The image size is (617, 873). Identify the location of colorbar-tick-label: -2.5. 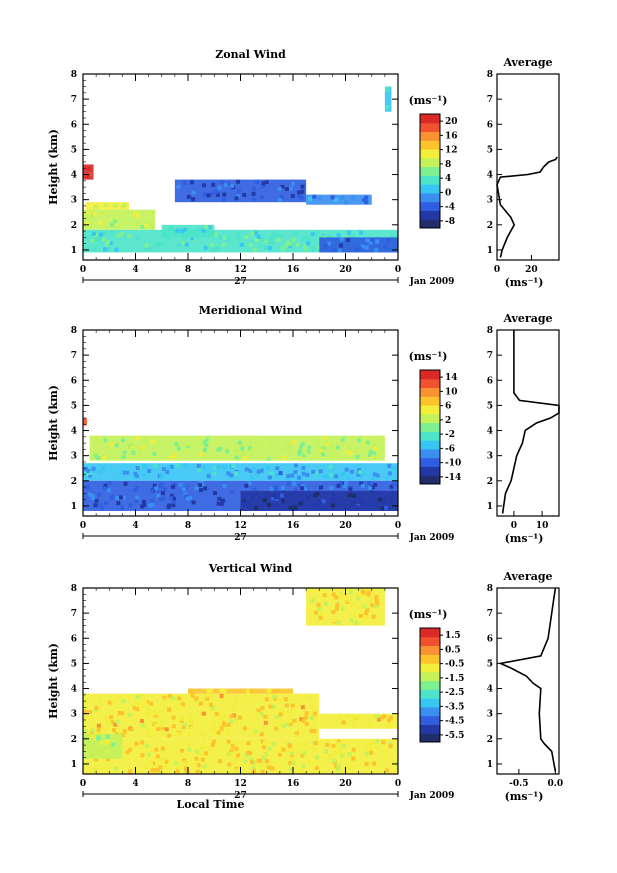
(454, 693).